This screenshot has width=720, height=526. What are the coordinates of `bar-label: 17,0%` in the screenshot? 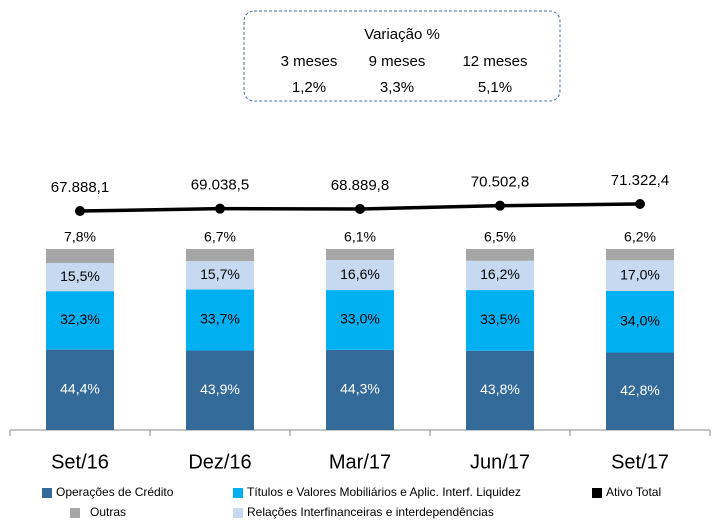 It's located at (640, 274).